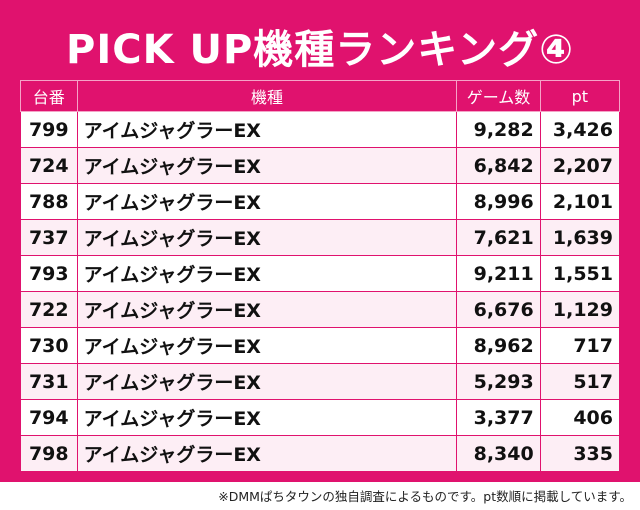 This screenshot has width=640, height=510. Describe the element at coordinates (498, 309) in the screenshot. I see `cell-game-count: 6,676` at that location.